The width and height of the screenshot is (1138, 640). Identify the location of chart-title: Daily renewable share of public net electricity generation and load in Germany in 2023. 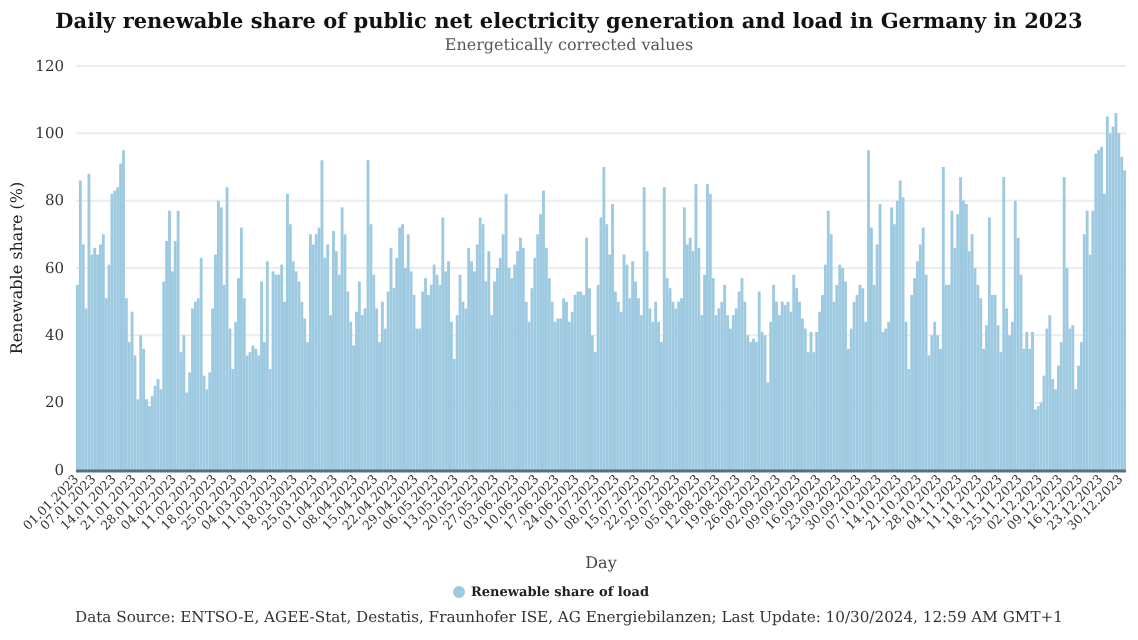
(569, 22).